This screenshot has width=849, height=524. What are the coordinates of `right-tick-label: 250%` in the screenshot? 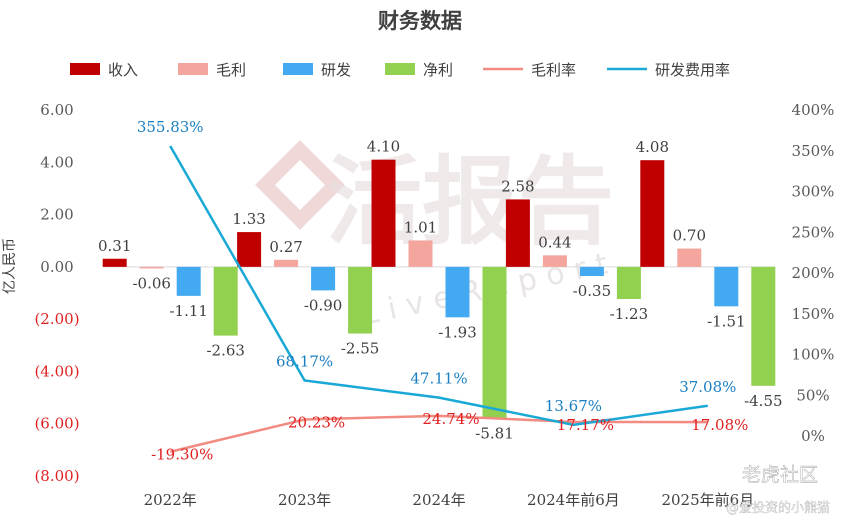 It's located at (813, 232).